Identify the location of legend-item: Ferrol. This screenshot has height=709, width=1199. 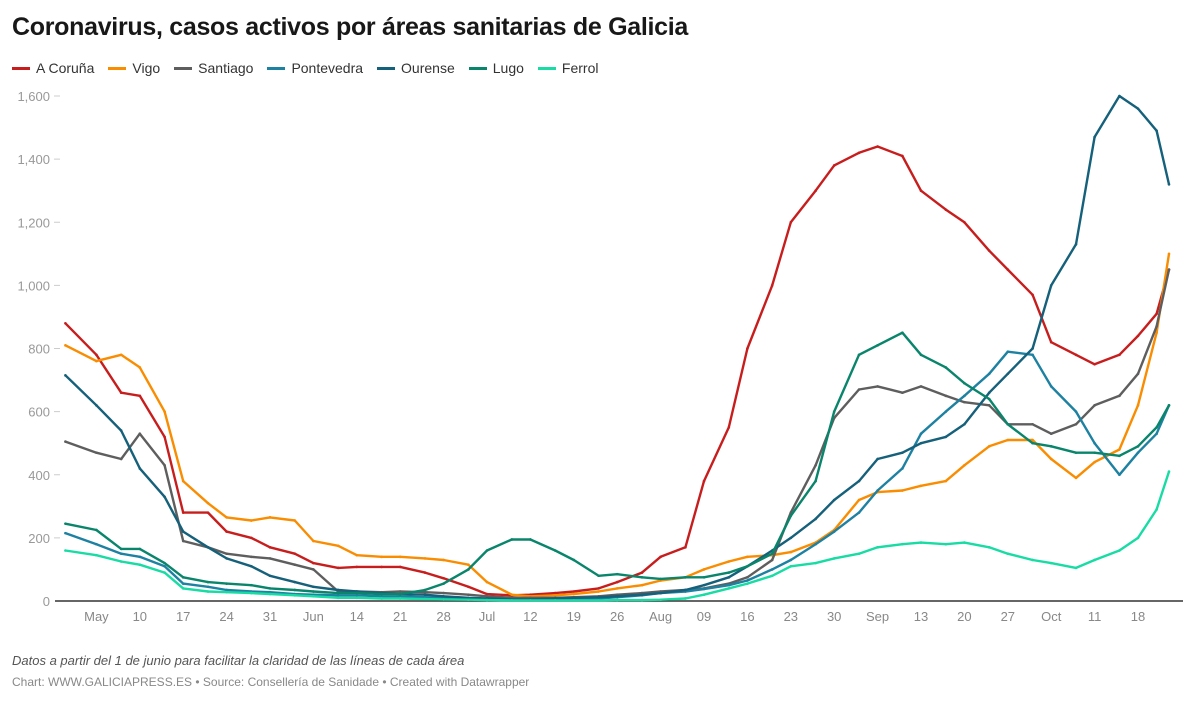
(567, 68).